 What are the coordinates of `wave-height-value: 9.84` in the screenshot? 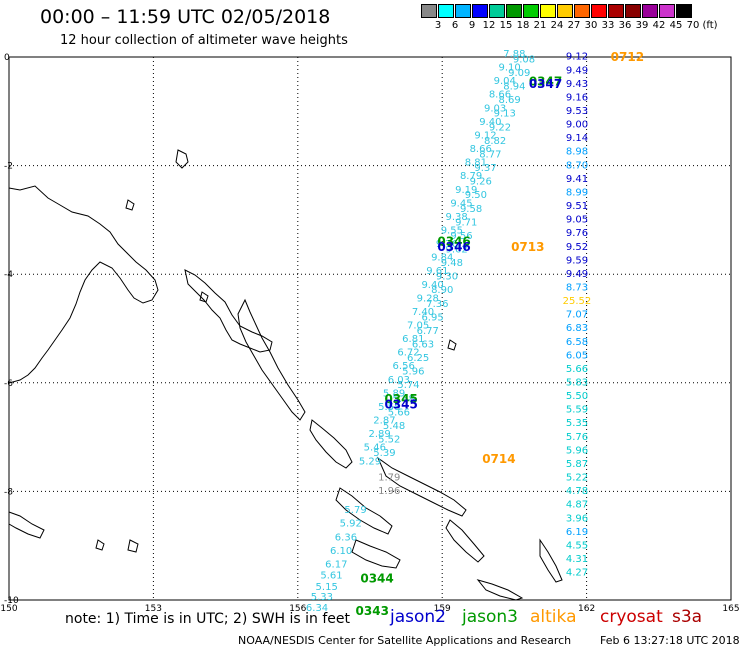 It's located at (442, 258).